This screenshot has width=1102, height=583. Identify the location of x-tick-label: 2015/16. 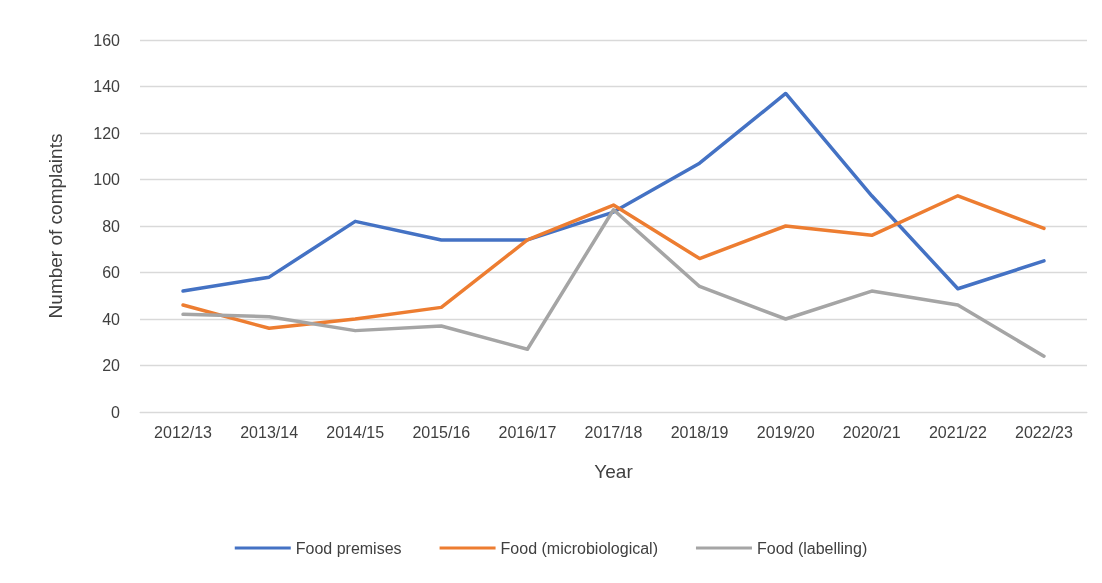
(441, 432).